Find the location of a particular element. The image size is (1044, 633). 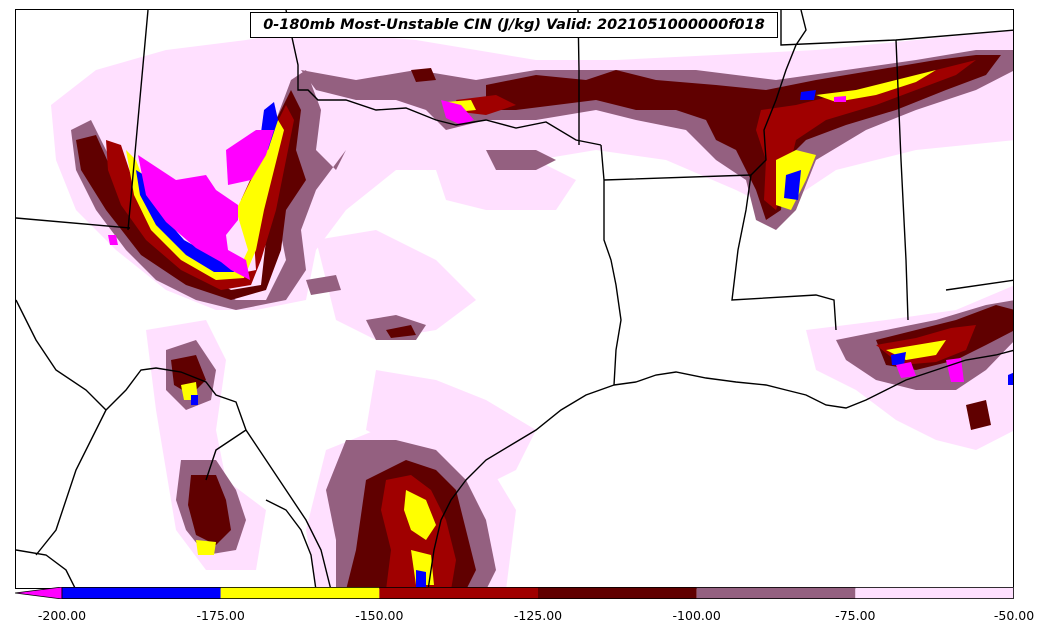

colorbar-tick-label: -150.00 is located at coordinates (379, 615).